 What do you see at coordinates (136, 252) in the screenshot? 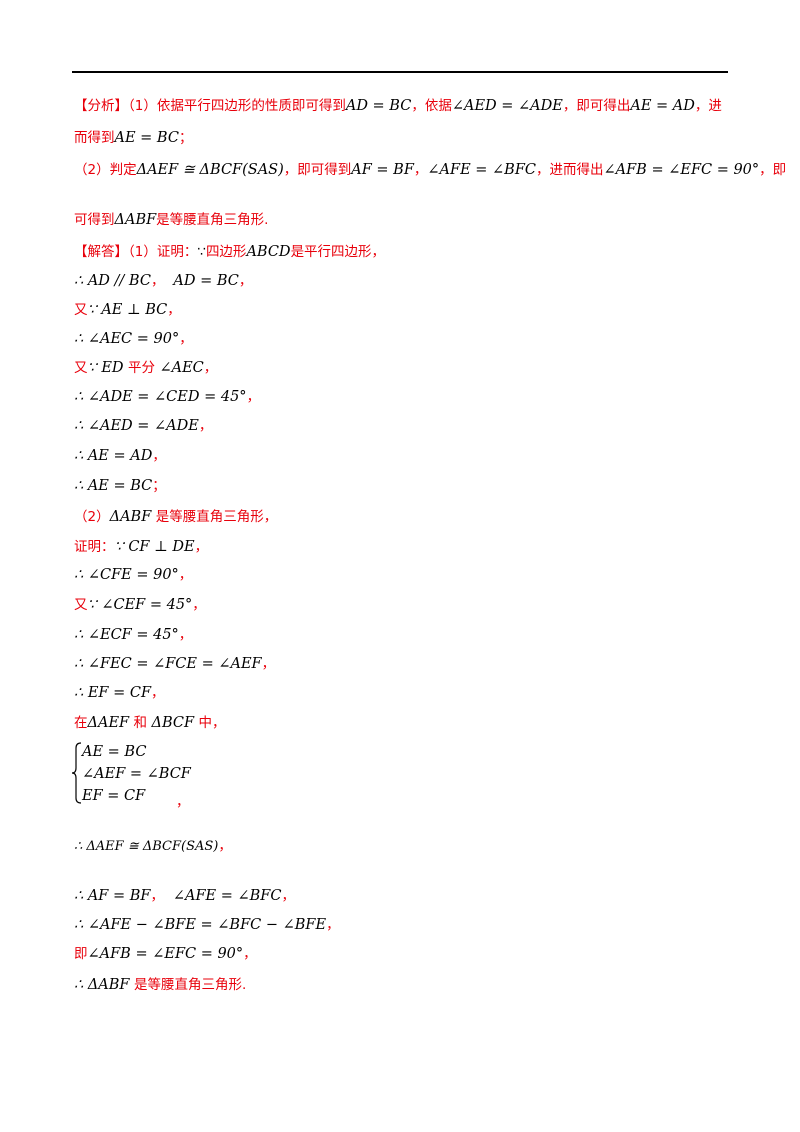
I see `answer-label: 【解答】（1）证明：` at bounding box center [136, 252].